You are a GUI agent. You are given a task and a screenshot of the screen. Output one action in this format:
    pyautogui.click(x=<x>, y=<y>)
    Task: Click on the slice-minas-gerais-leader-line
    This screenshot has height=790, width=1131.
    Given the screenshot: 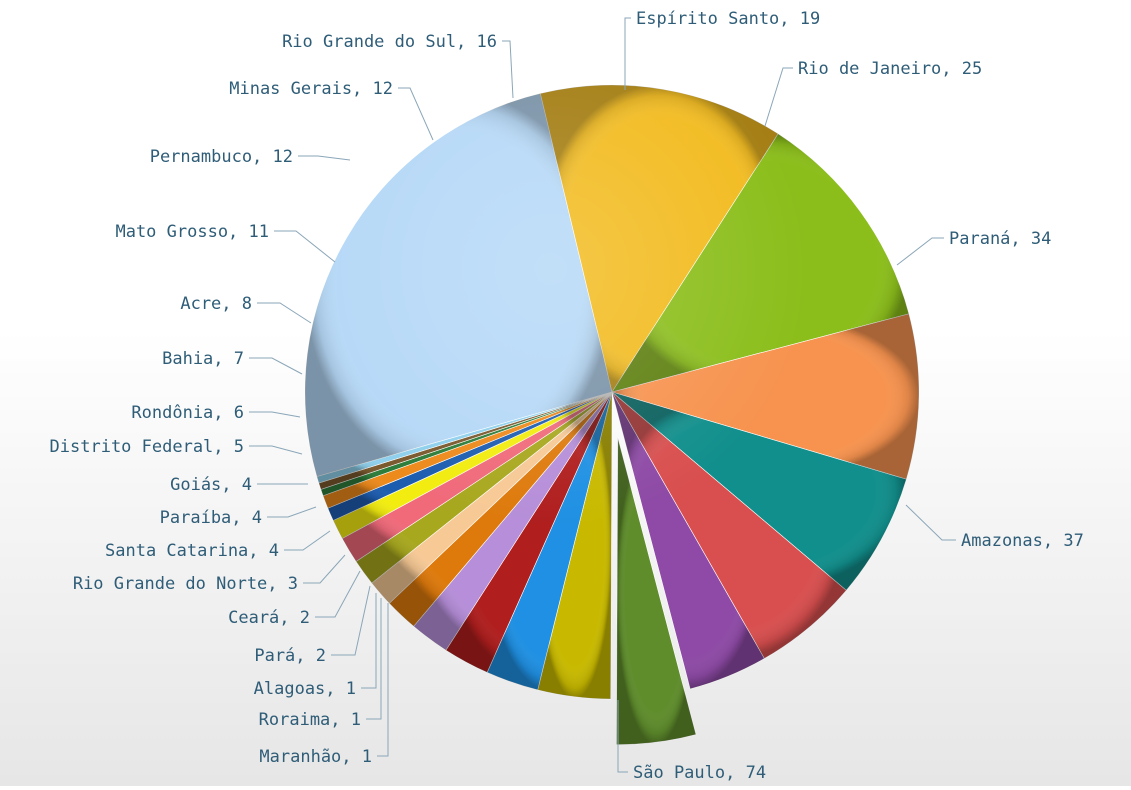 What is the action you would take?
    pyautogui.click(x=416, y=114)
    